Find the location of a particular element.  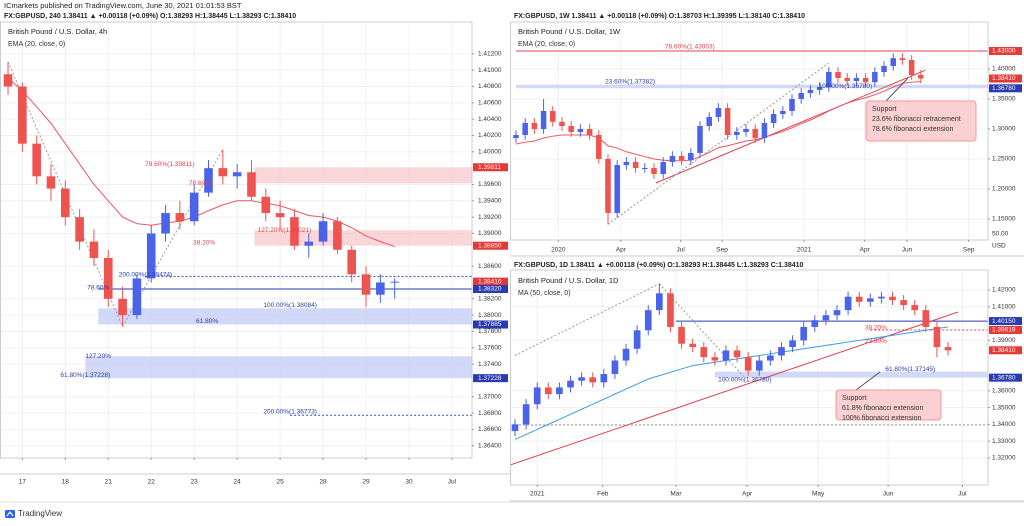

x-tick-label: Sep is located at coordinates (969, 250).